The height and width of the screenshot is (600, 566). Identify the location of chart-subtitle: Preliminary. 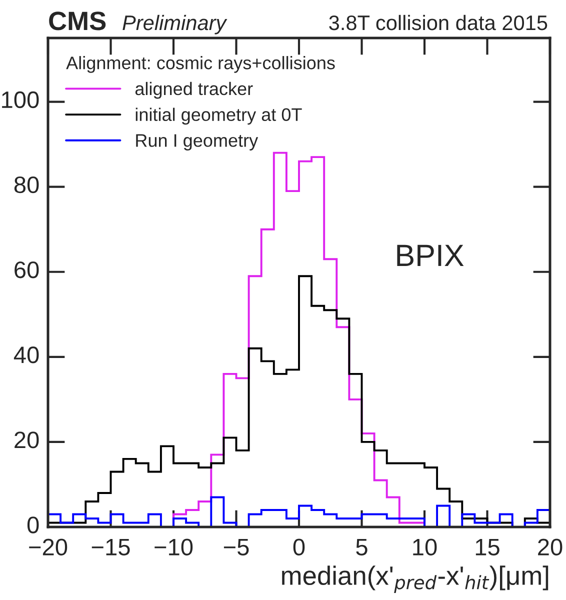
(175, 24).